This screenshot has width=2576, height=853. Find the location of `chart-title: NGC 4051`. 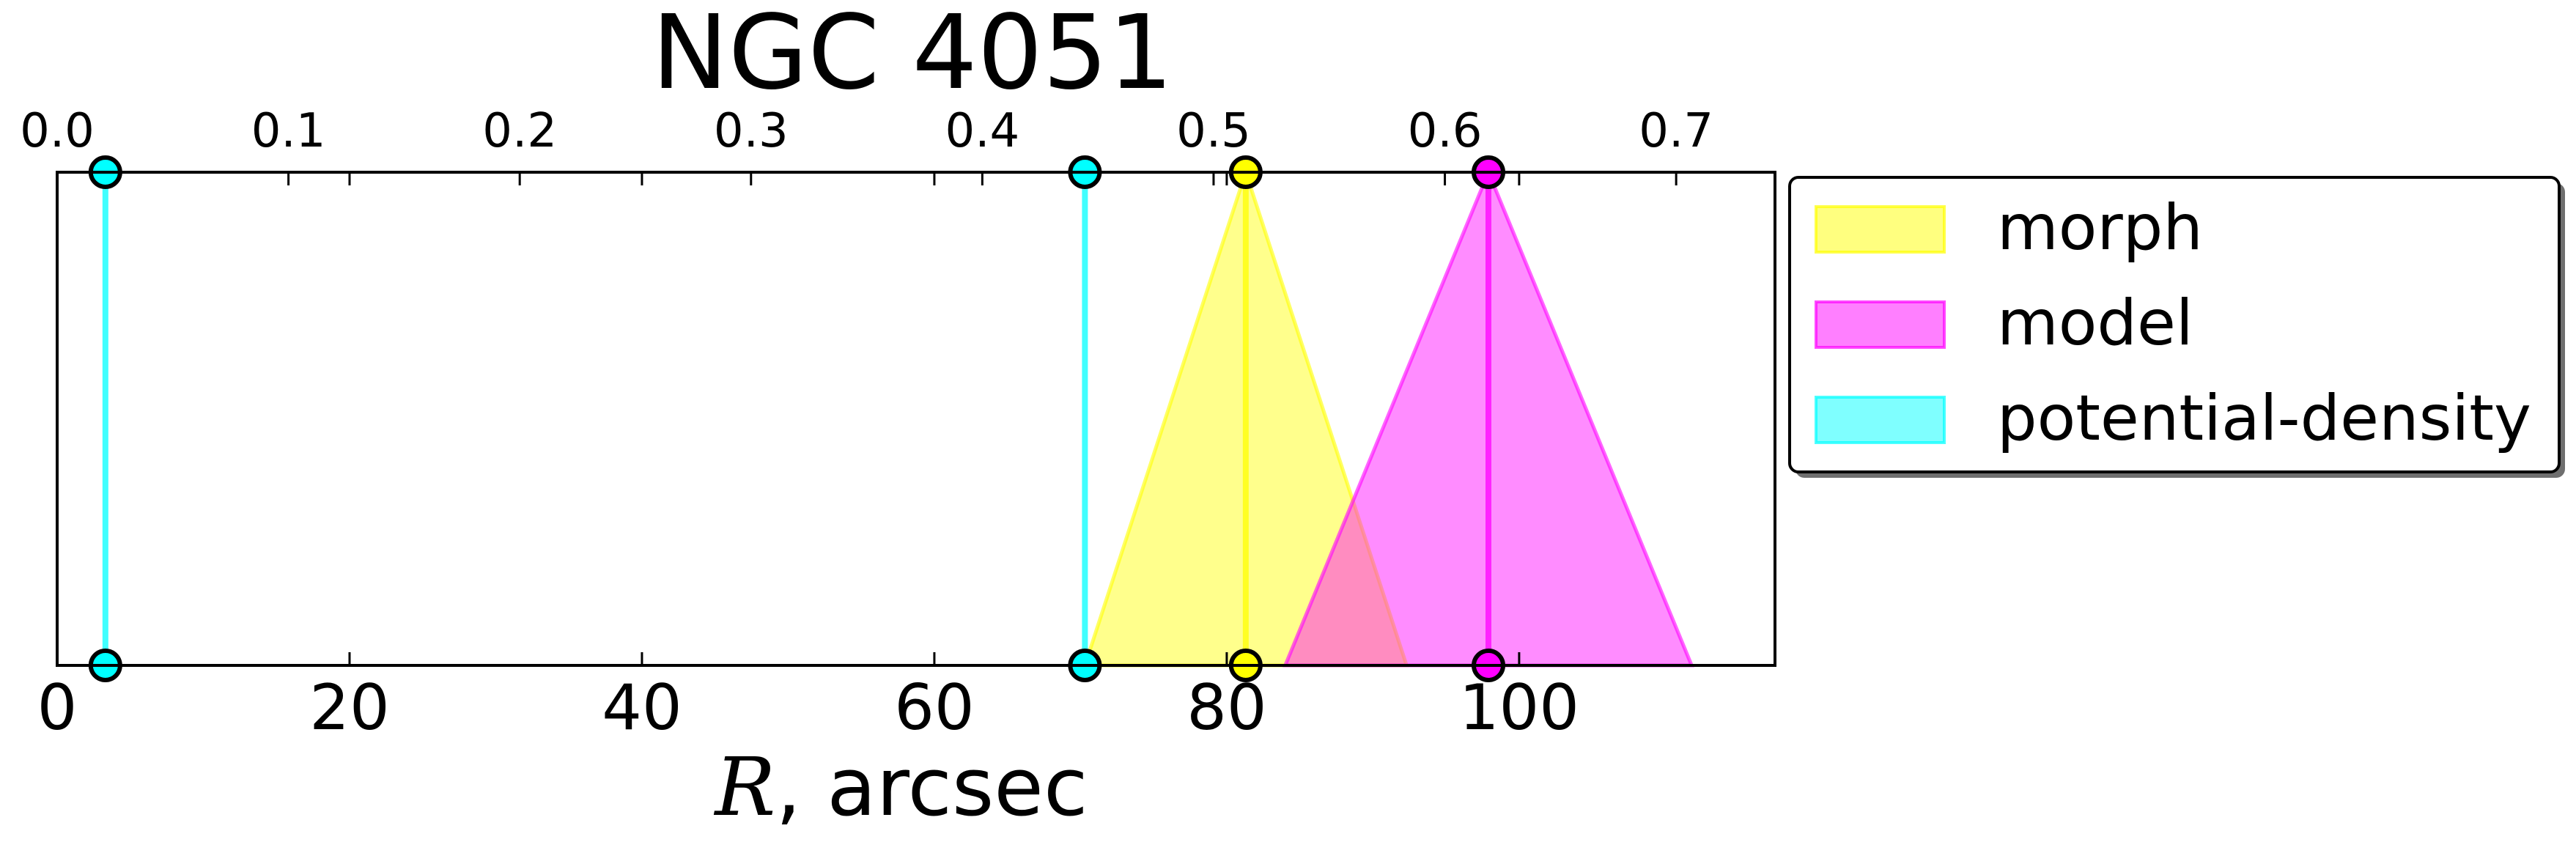

chart-title: NGC 4051 is located at coordinates (912, 56).